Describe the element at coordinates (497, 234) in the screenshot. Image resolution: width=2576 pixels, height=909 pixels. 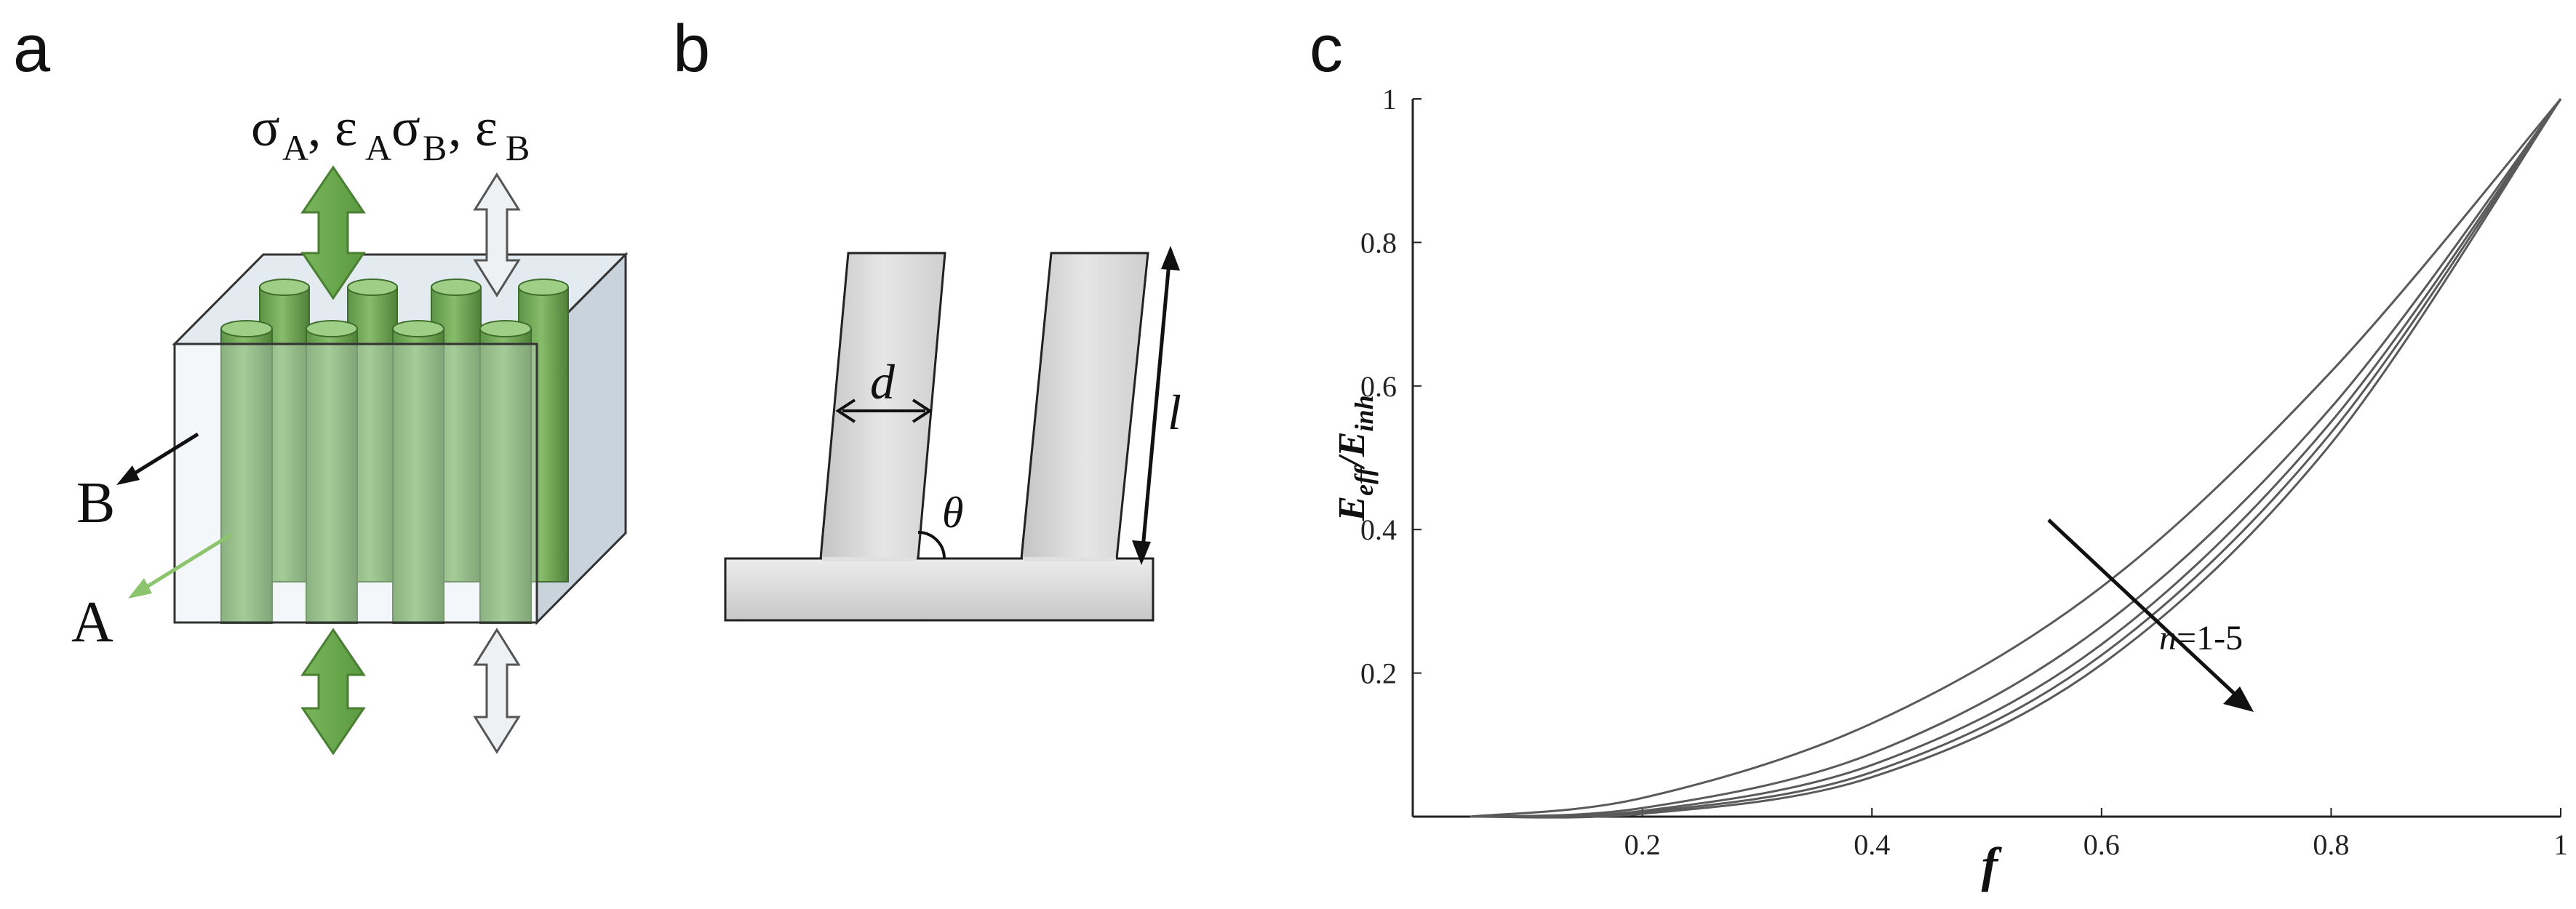
I see `white-arrow-top` at that location.